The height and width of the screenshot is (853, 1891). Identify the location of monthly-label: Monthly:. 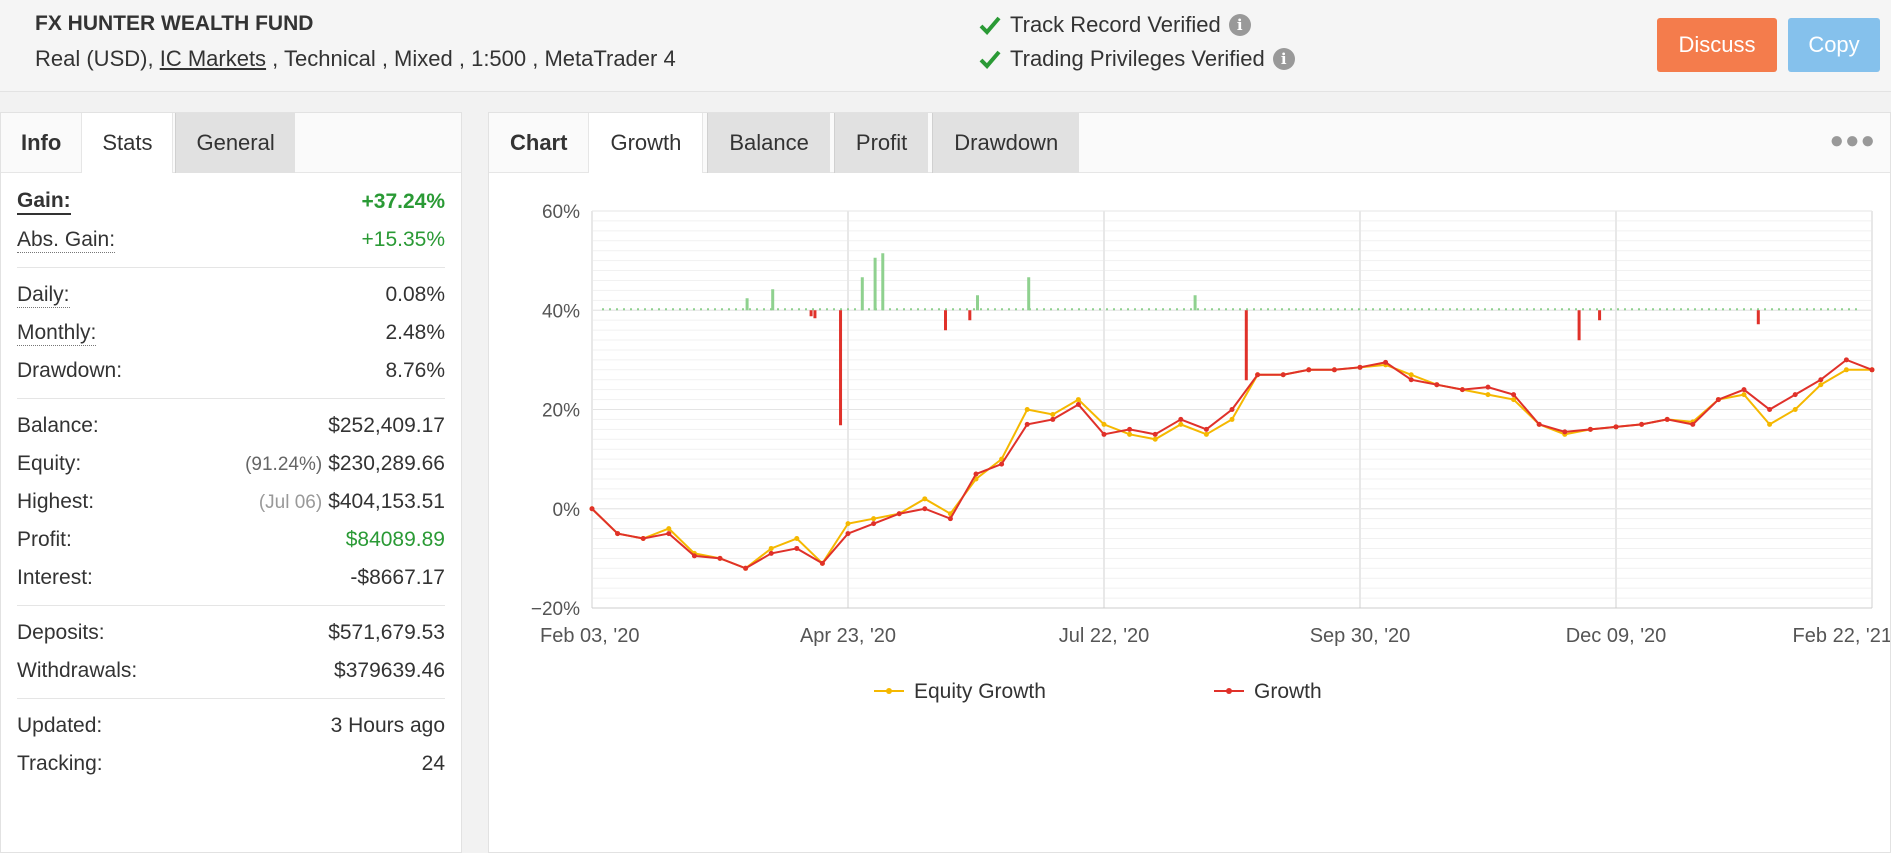
(57, 333).